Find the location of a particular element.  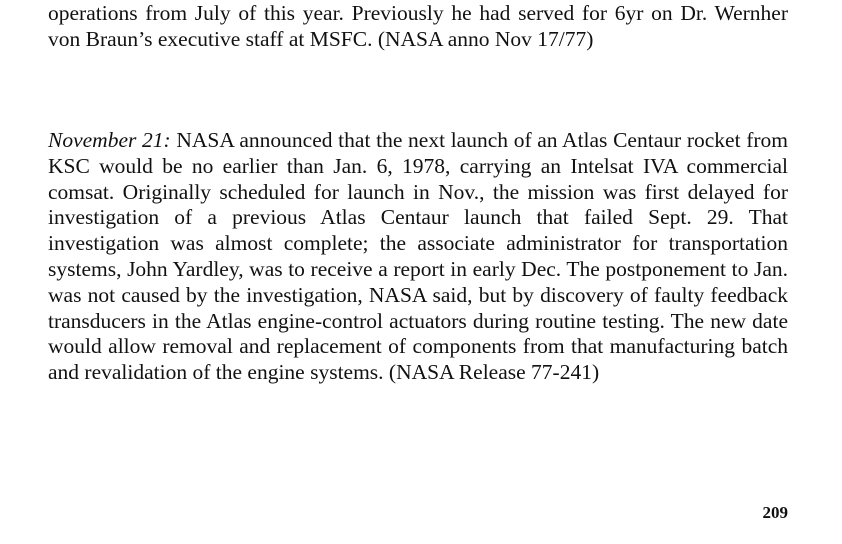

page-number: 209 is located at coordinates (775, 512).